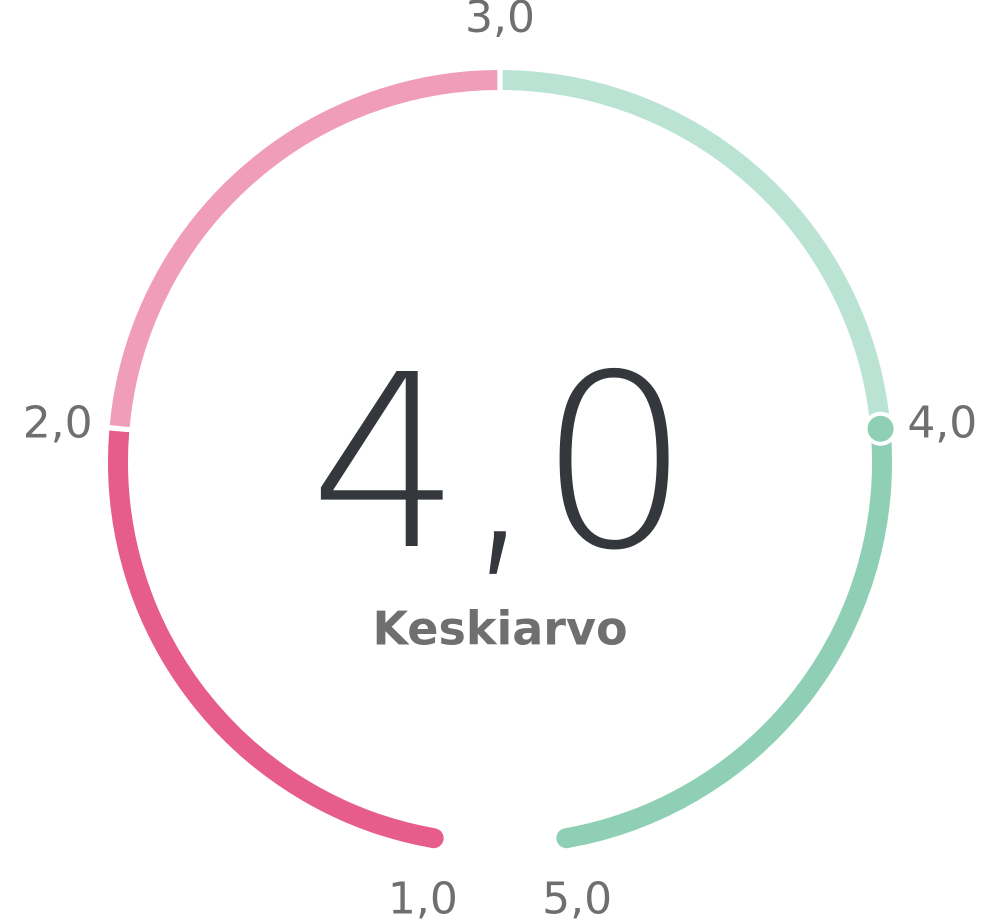 This screenshot has height=922, width=995. Describe the element at coordinates (58, 422) in the screenshot. I see `tick-label: 2,0` at that location.